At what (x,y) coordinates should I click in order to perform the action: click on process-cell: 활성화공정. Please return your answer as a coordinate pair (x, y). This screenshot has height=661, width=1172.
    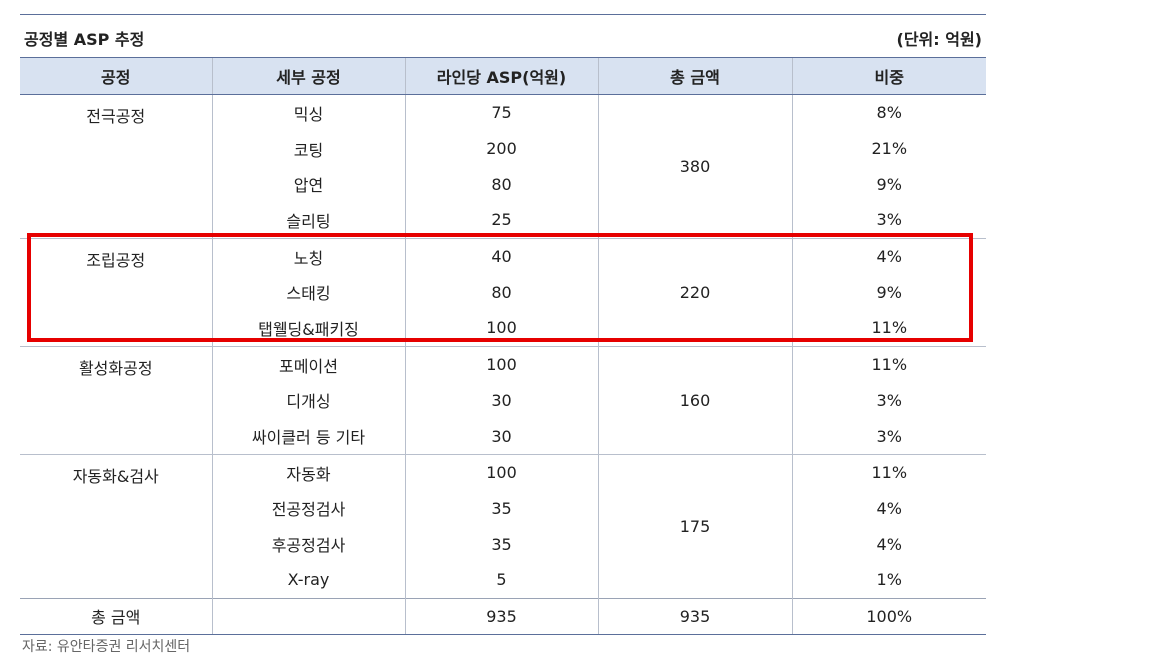
    Looking at the image, I should click on (116, 400).